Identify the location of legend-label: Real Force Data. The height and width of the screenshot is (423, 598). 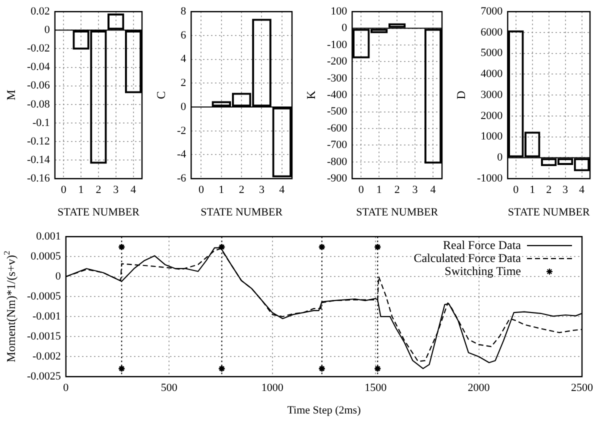
(482, 245).